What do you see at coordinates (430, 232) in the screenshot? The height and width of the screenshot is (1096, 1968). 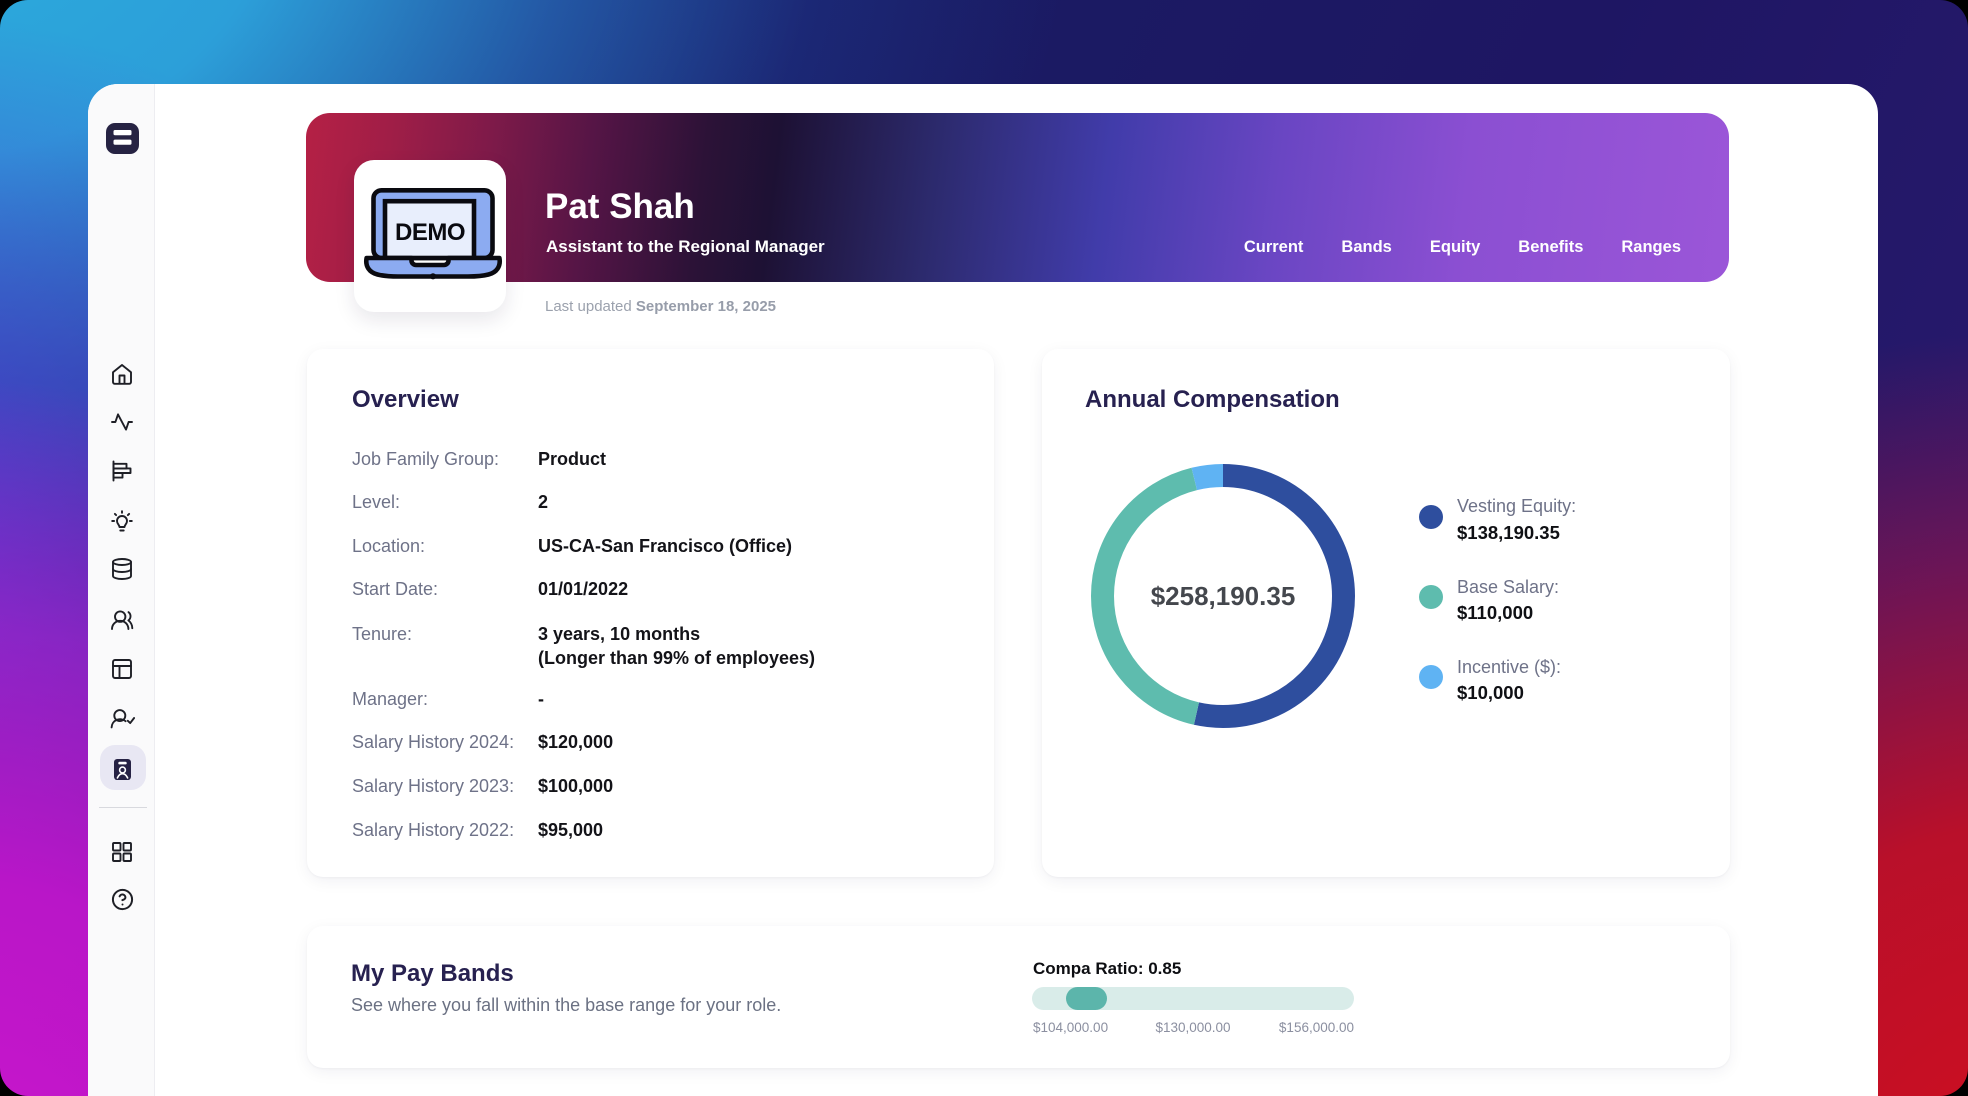 I see `svg-text: DEMO` at bounding box center [430, 232].